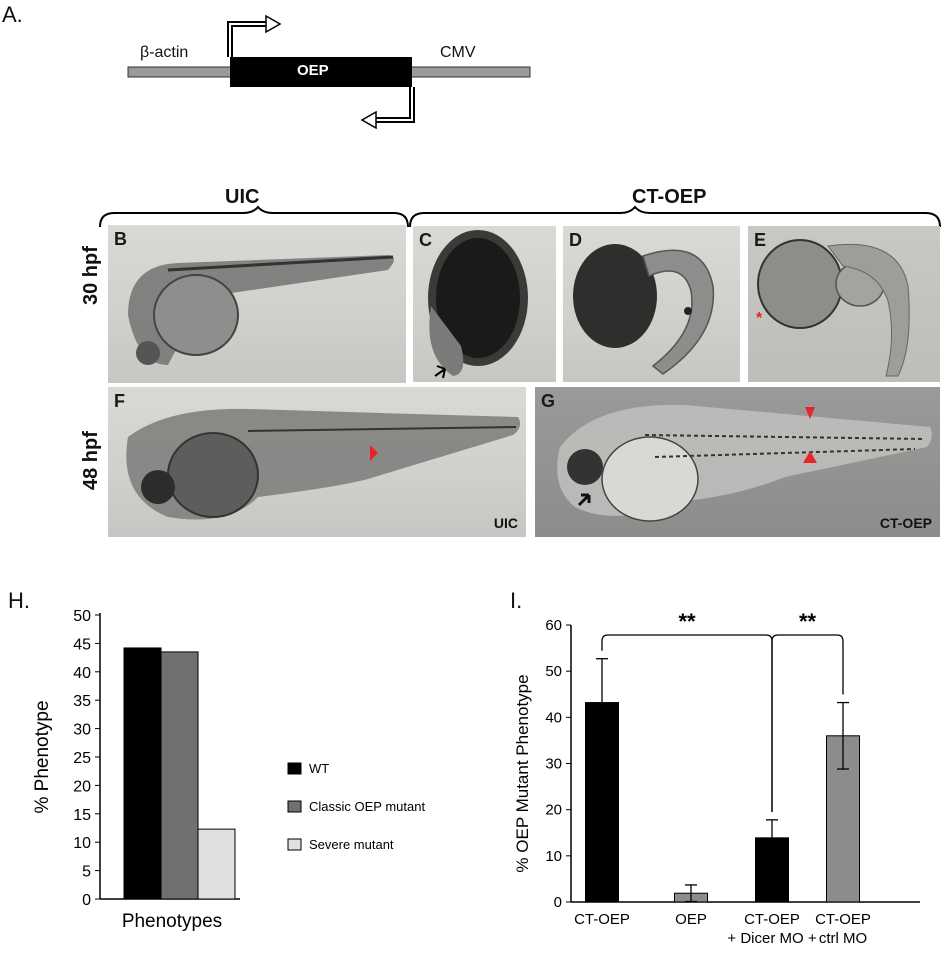 The width and height of the screenshot is (946, 954). What do you see at coordinates (458, 52) in the screenshot?
I see `cmv-label: CMV` at bounding box center [458, 52].